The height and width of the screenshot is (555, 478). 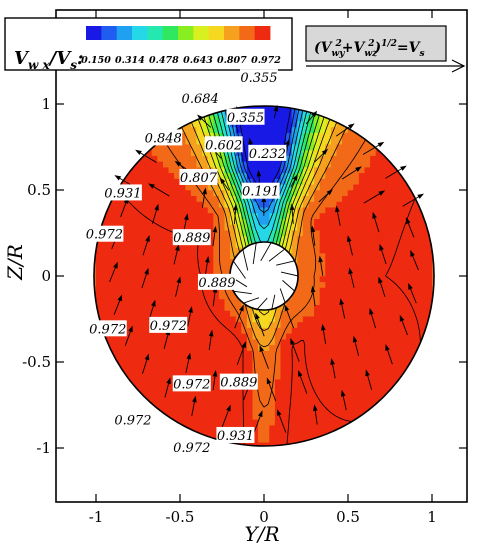 I want to click on colorbar-swatch, so click(x=155, y=33).